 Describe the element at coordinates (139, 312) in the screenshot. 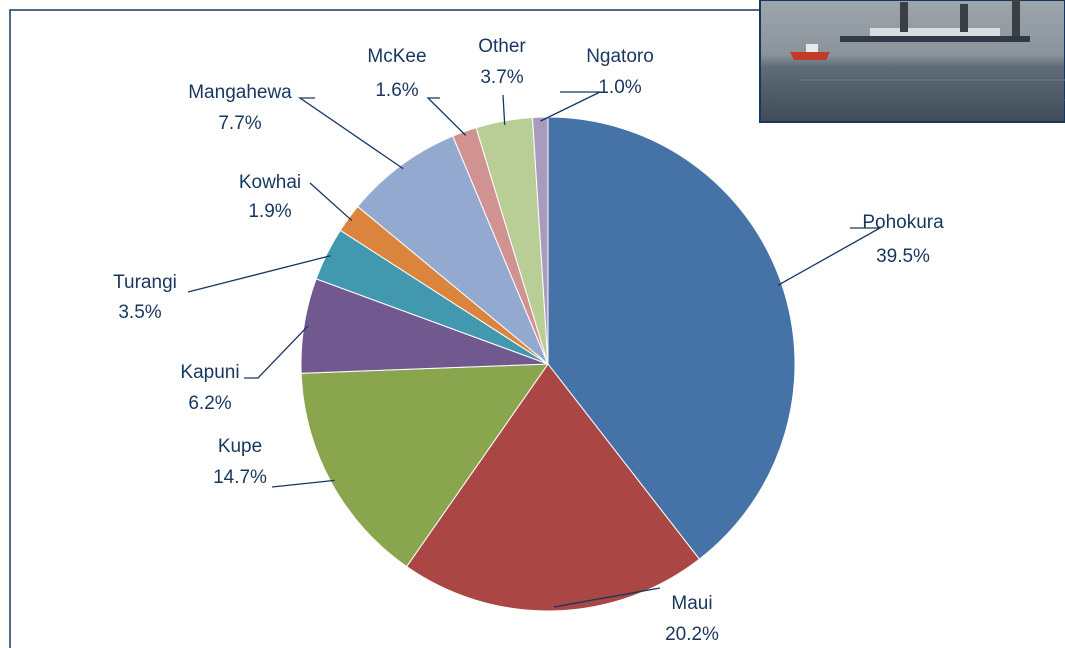

I see `slice-value-label: 3.5%` at that location.